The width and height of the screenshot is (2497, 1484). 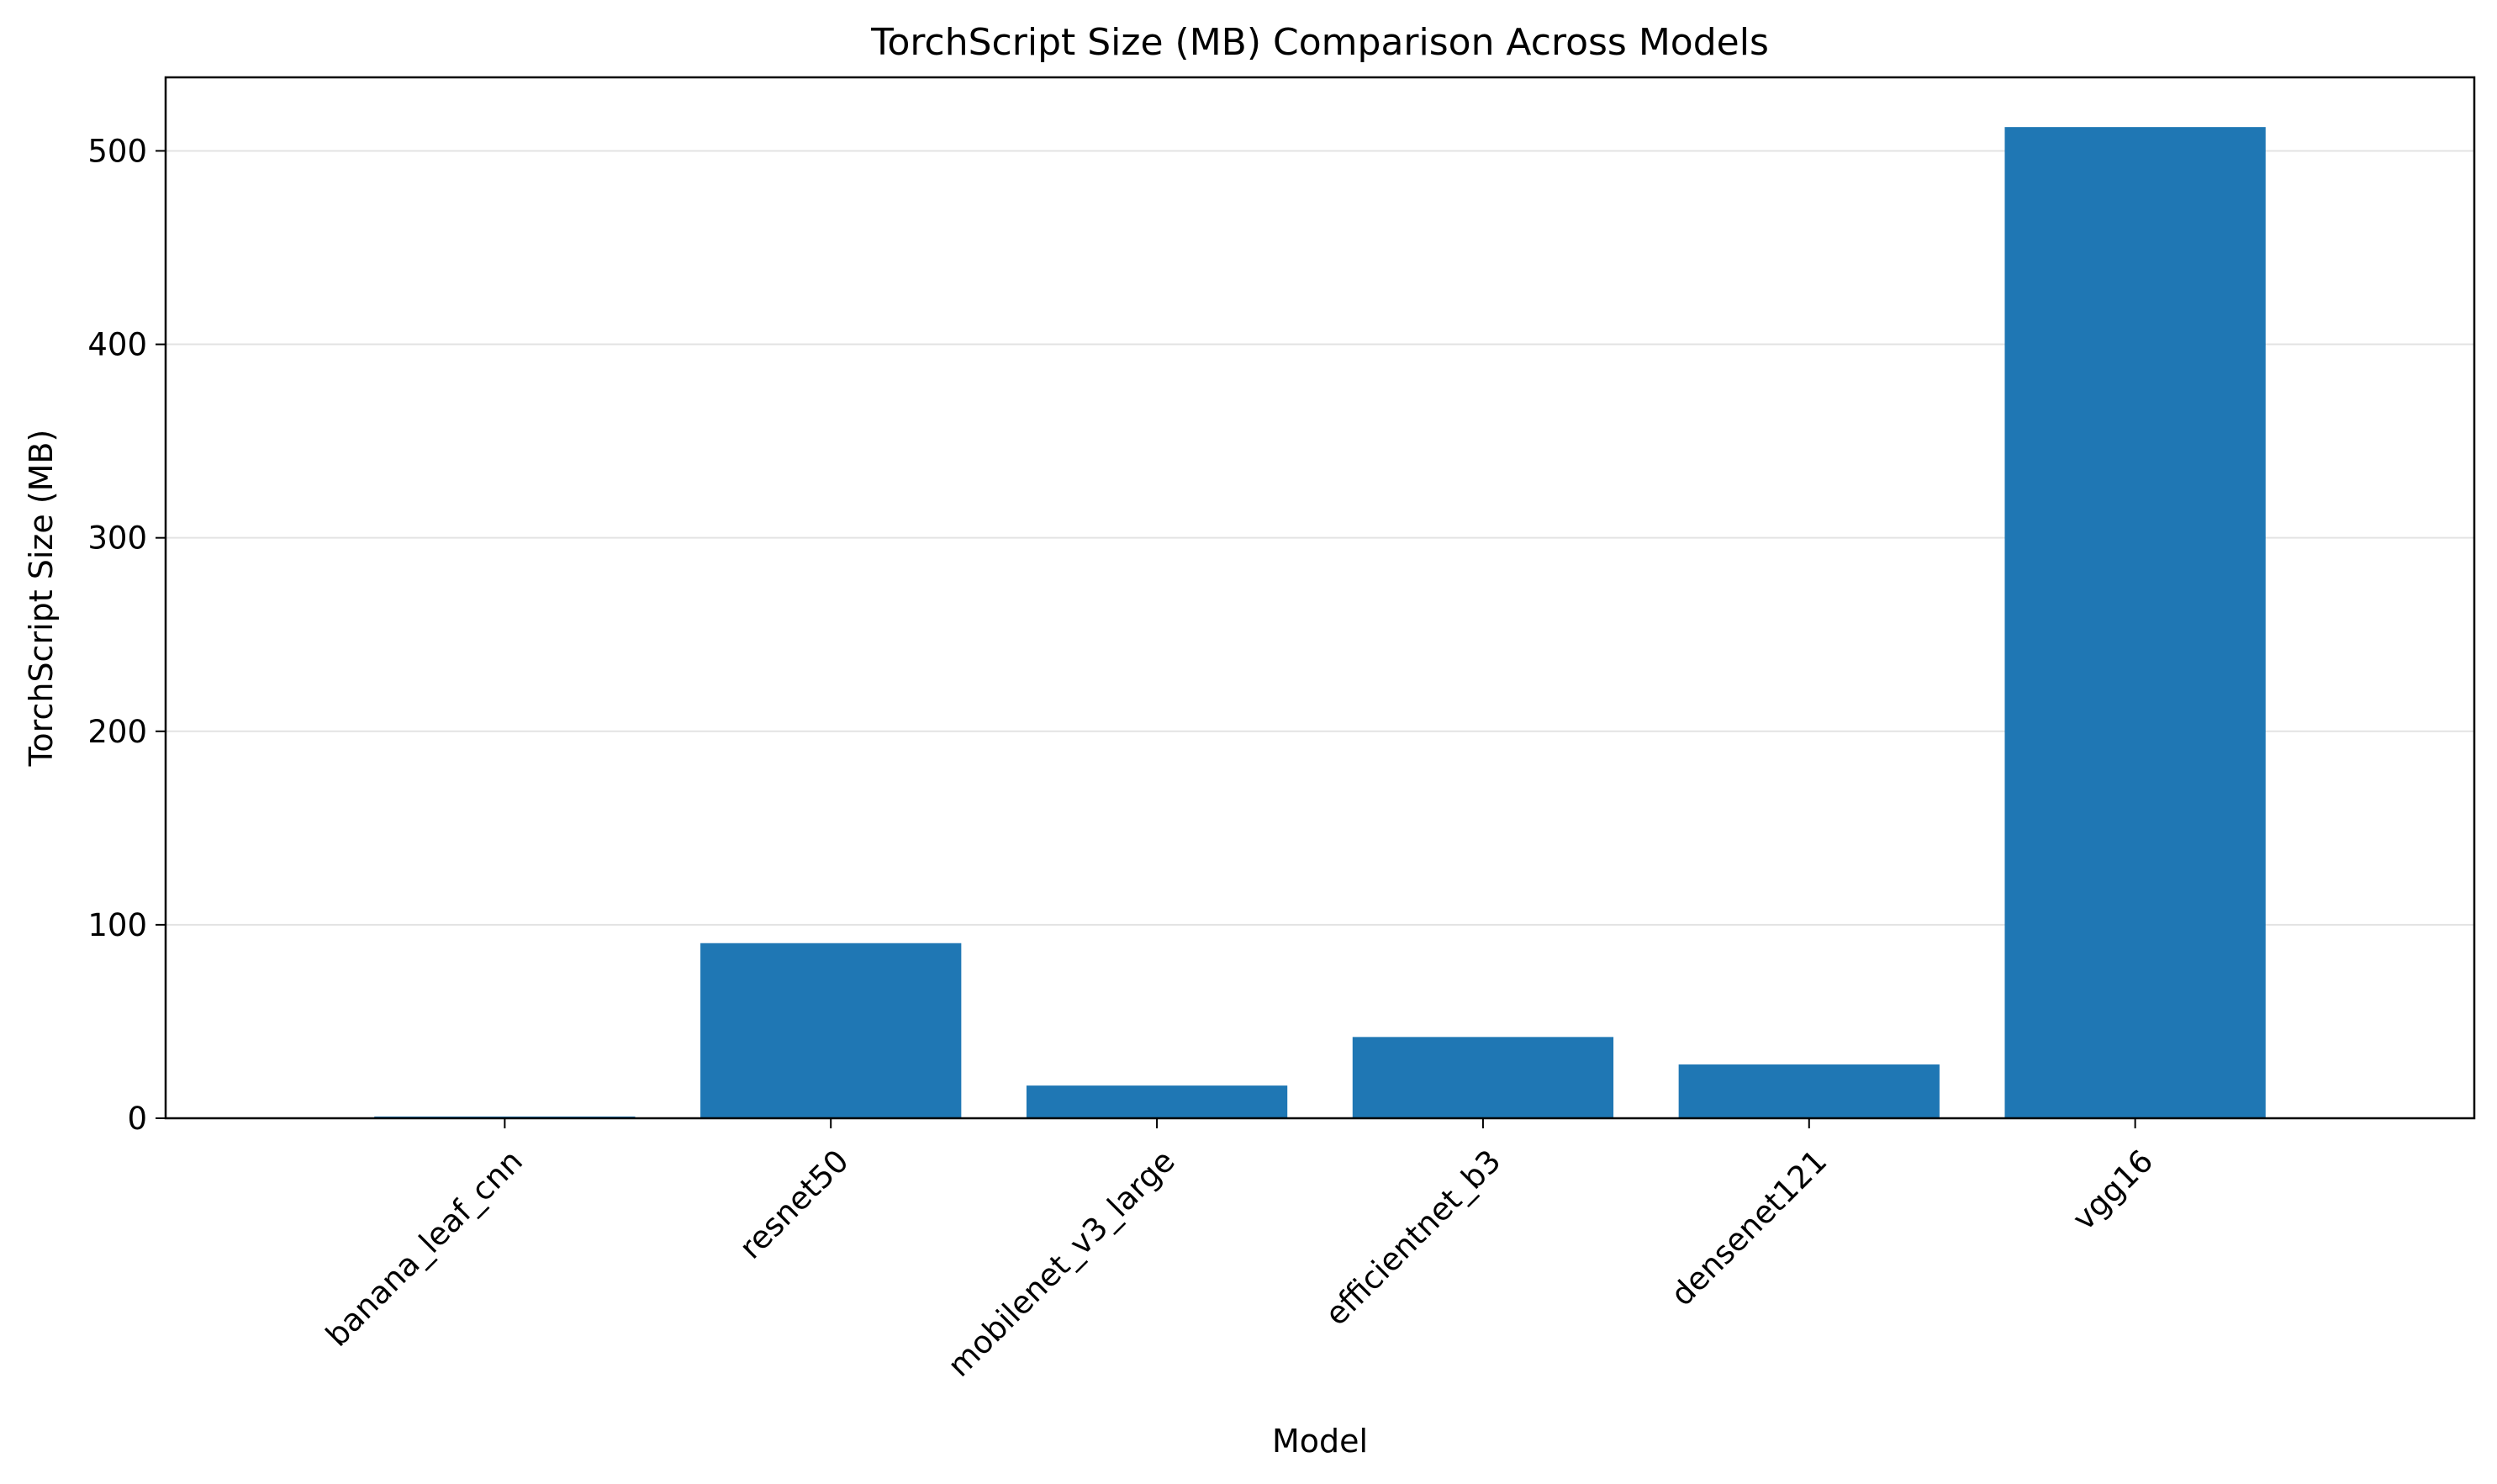 I want to click on bar-efficientnet_b3, so click(x=1483, y=1077).